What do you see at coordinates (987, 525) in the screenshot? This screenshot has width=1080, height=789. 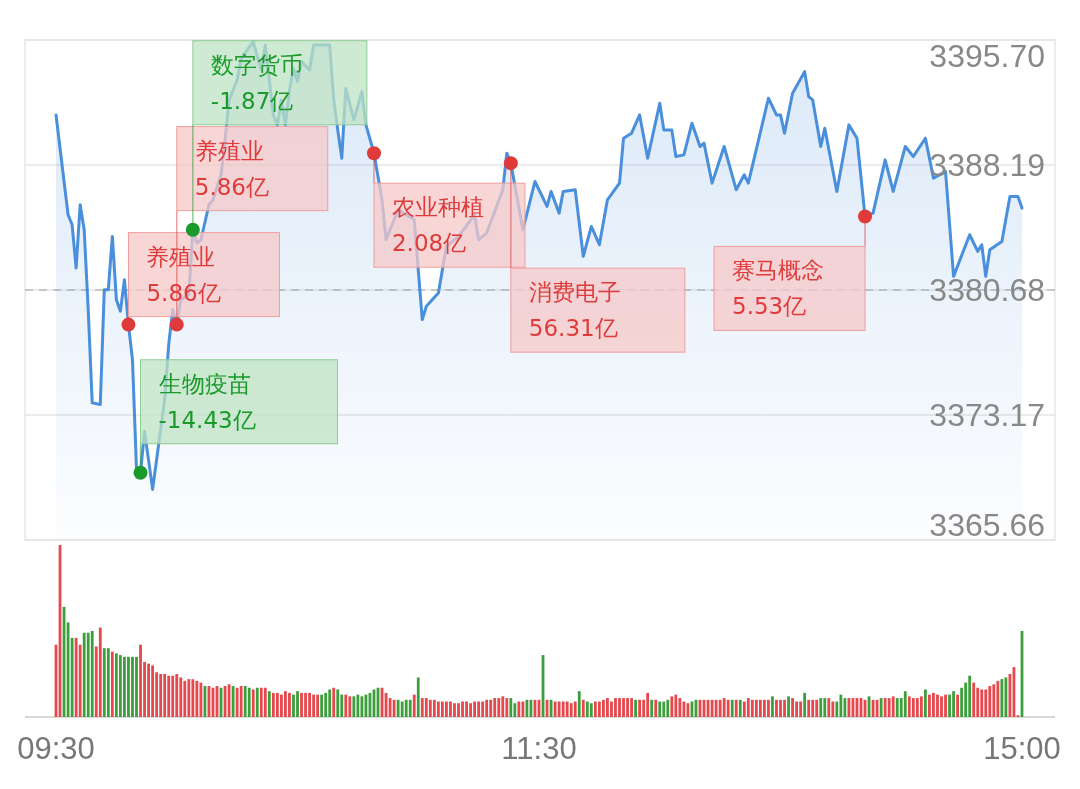 I see `y-tick-label: 3365.66` at bounding box center [987, 525].